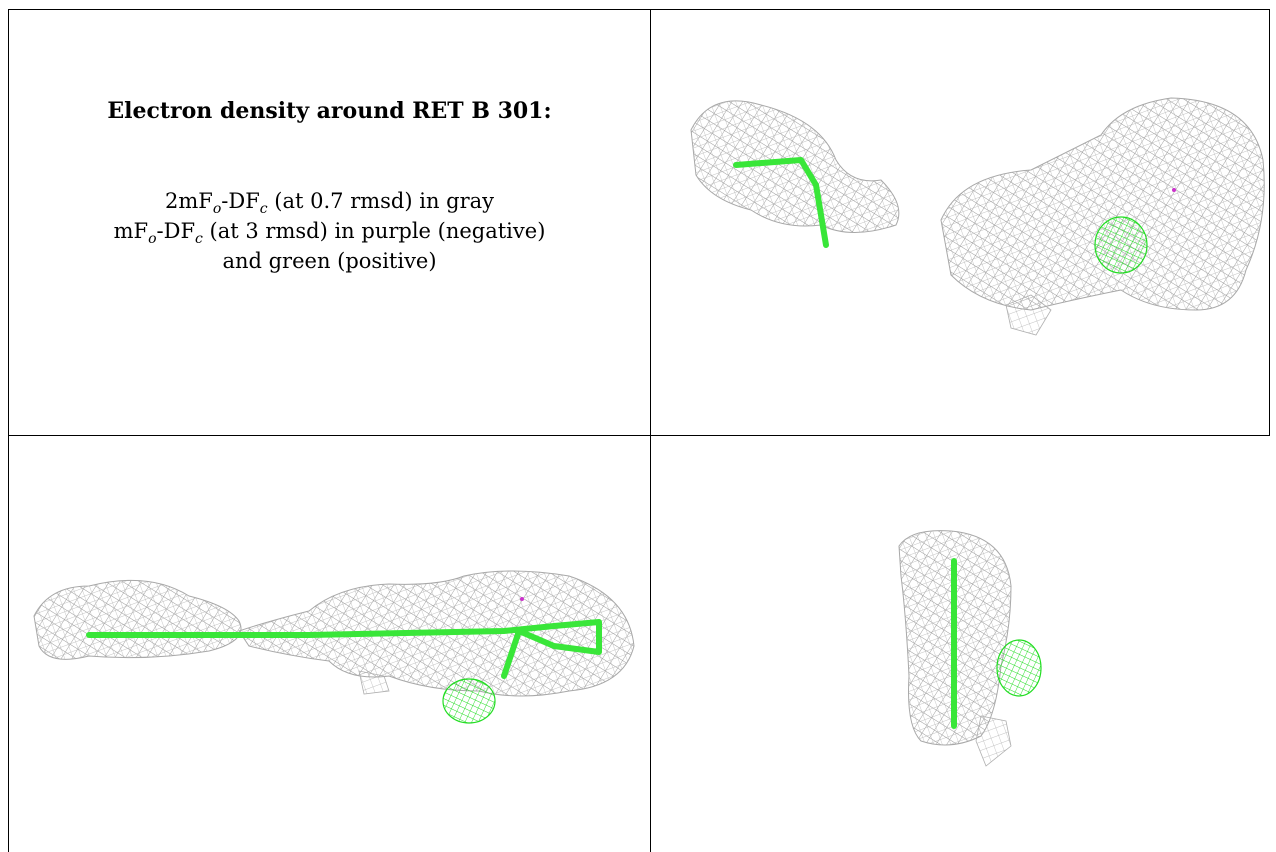 This screenshot has height=852, width=1276. Describe the element at coordinates (977, 216) in the screenshot. I see `density-view-1-icon` at that location.